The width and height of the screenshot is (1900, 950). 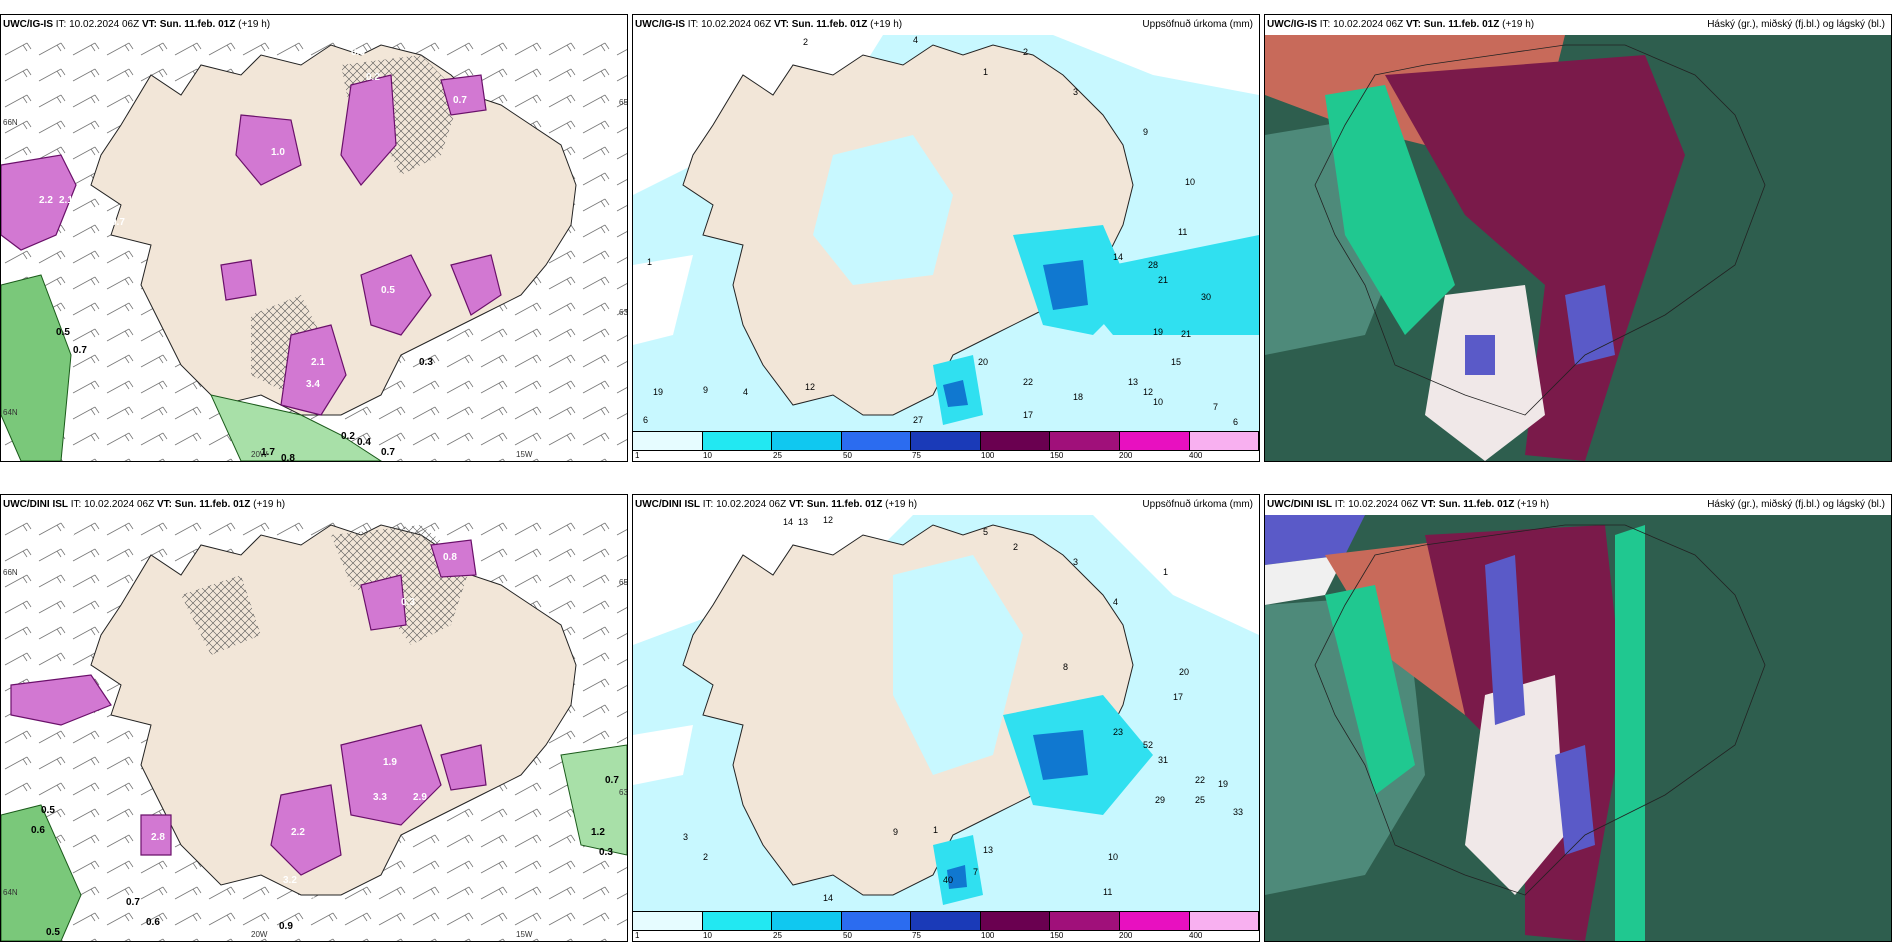 What do you see at coordinates (1015, 547) in the screenshot?
I see `value-label: 2` at bounding box center [1015, 547].